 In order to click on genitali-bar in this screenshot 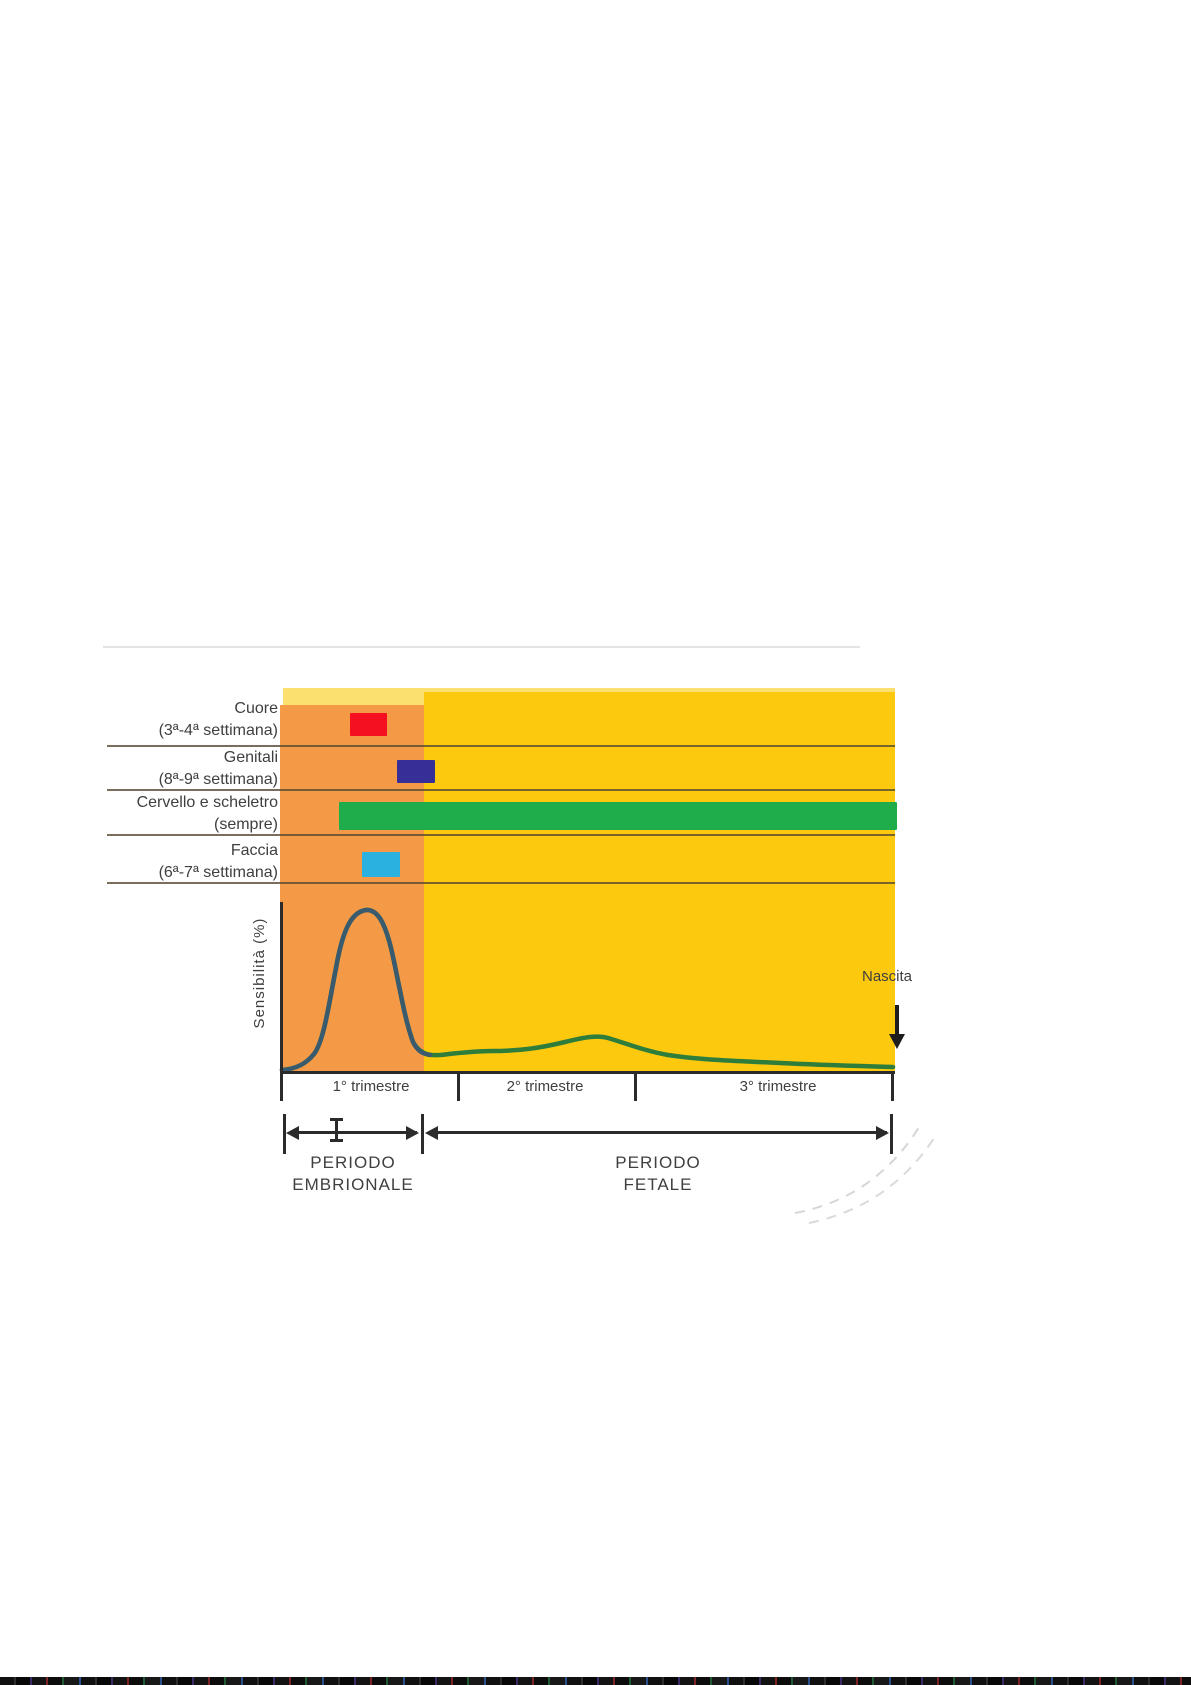, I will do `click(416, 771)`.